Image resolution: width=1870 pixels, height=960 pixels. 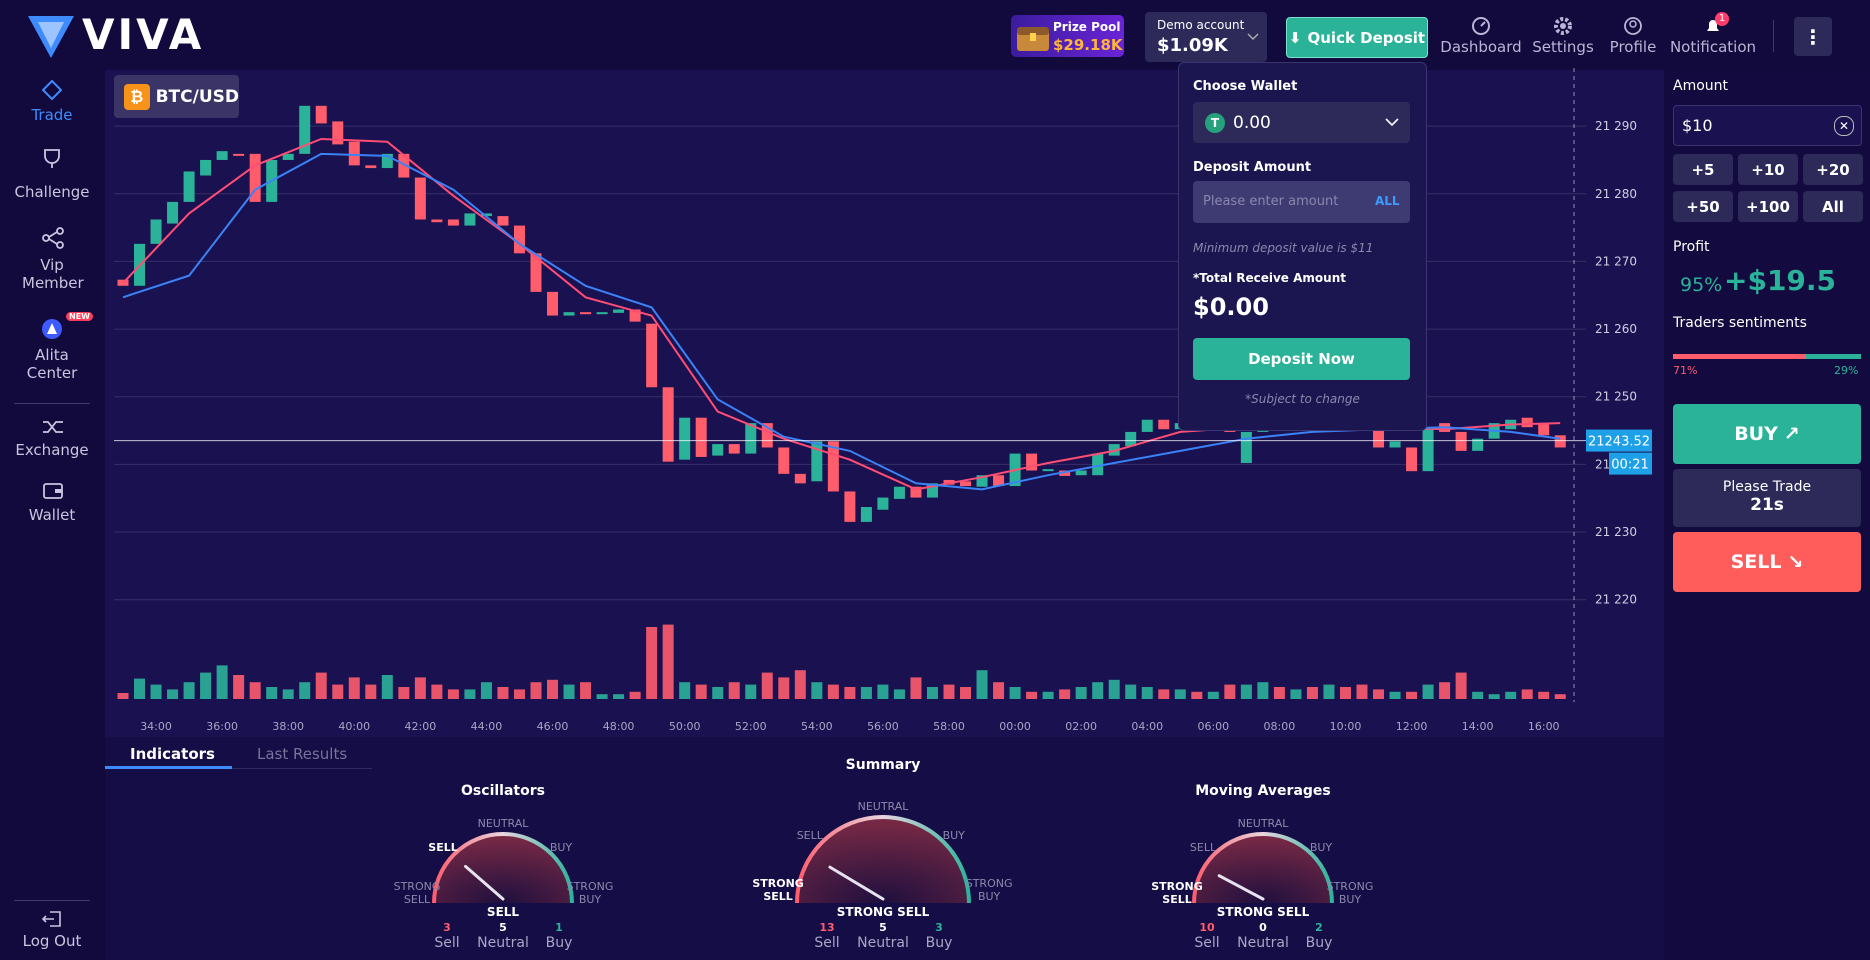 What do you see at coordinates (1201, 25) in the screenshot?
I see `account-label: Demo account` at bounding box center [1201, 25].